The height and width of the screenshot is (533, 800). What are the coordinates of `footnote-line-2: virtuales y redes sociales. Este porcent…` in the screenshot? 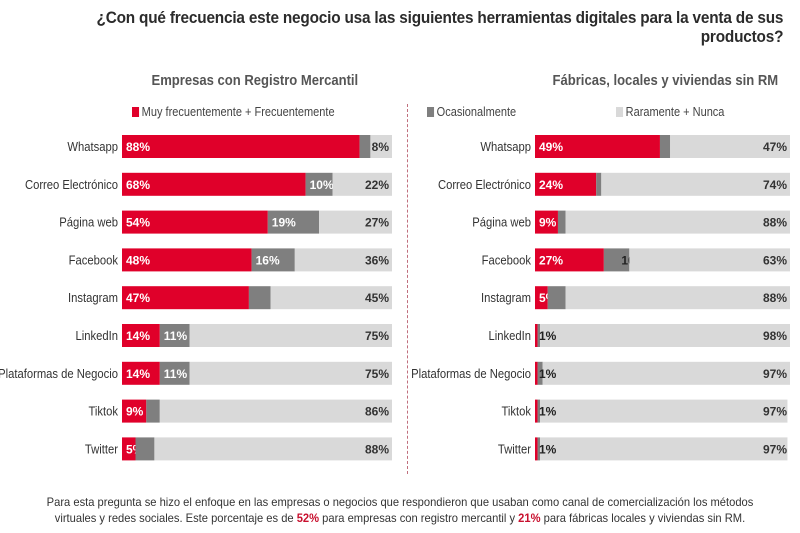 It's located at (400, 518).